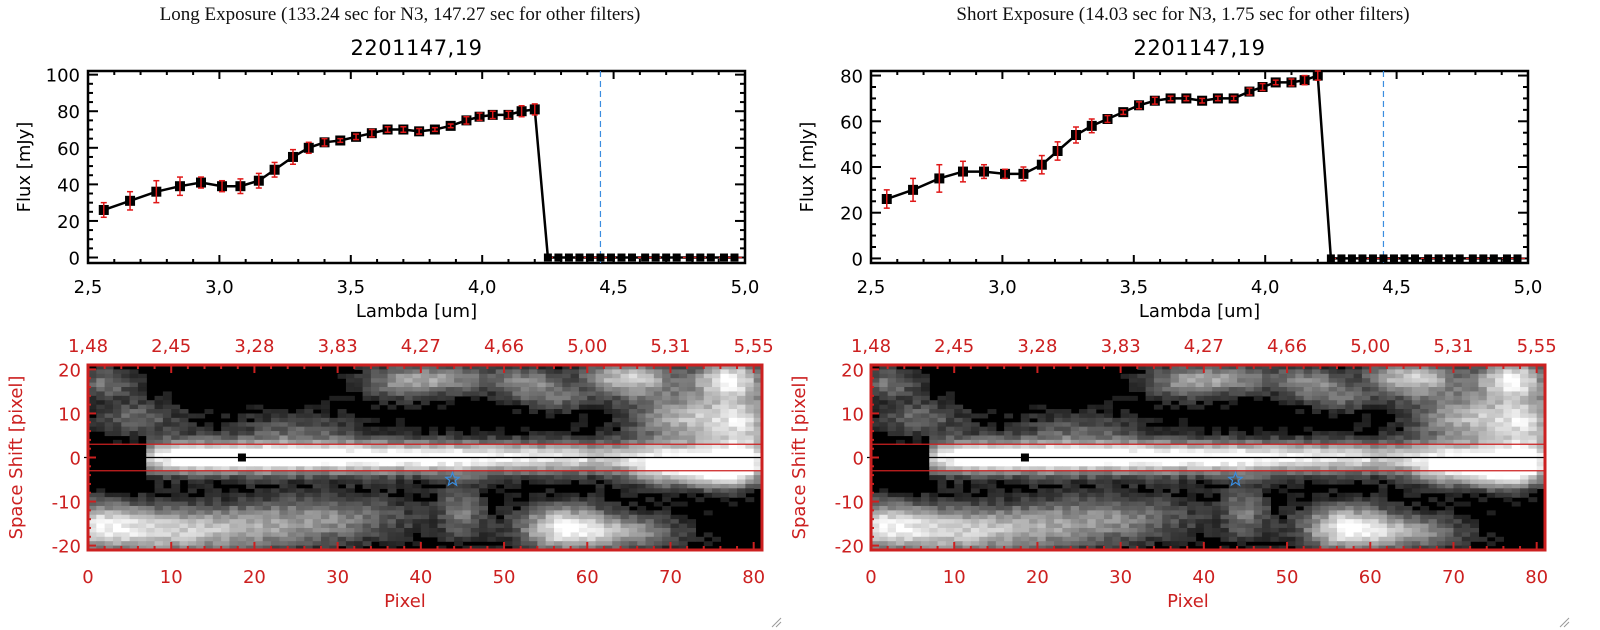 This screenshot has height=630, width=1600. Describe the element at coordinates (1459, 258) in the screenshot. I see `data-point` at that location.